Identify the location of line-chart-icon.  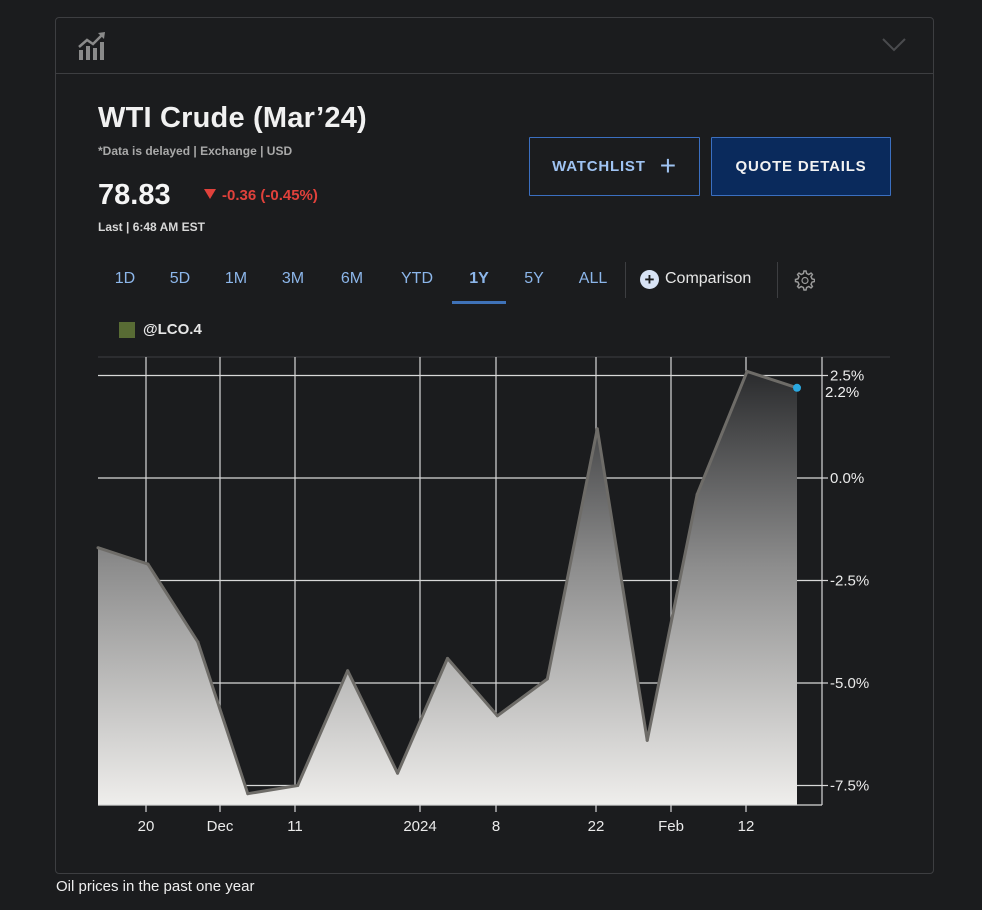
(91, 46).